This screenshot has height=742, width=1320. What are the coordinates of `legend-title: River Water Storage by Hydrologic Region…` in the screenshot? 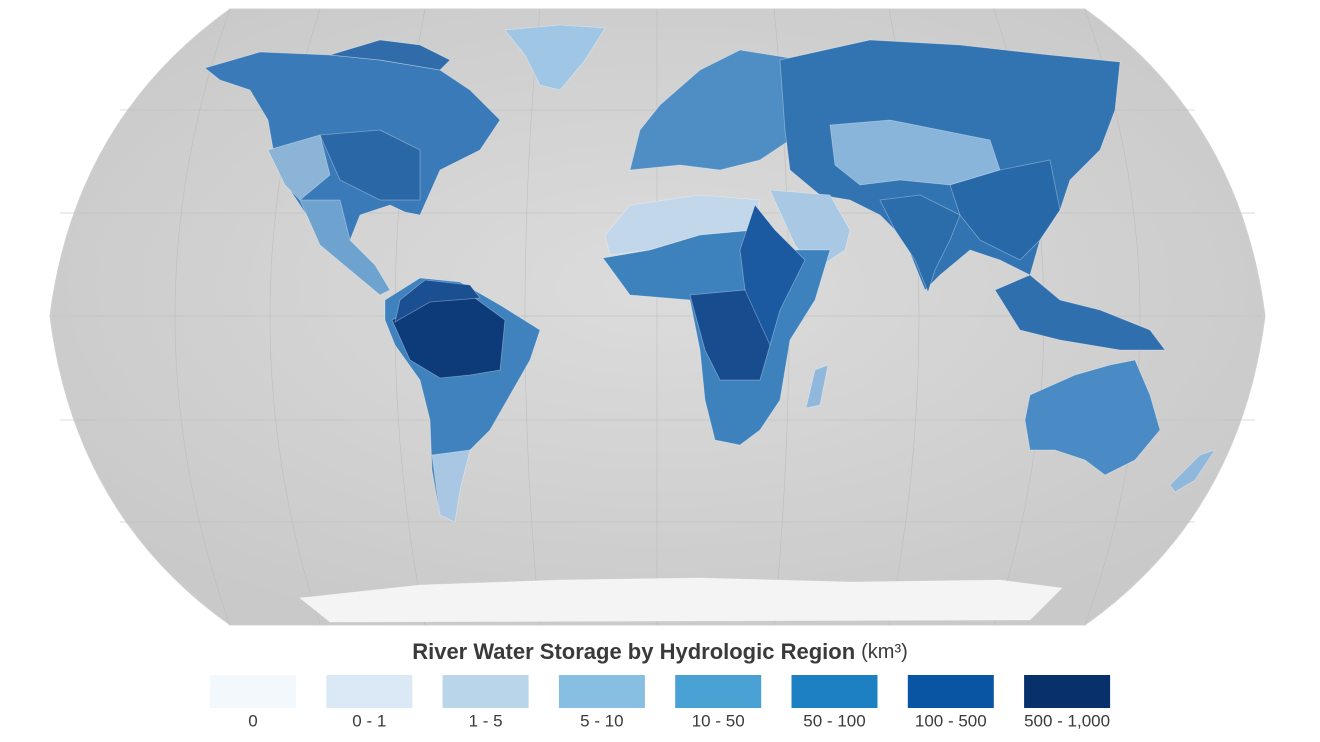 It's located at (660, 651).